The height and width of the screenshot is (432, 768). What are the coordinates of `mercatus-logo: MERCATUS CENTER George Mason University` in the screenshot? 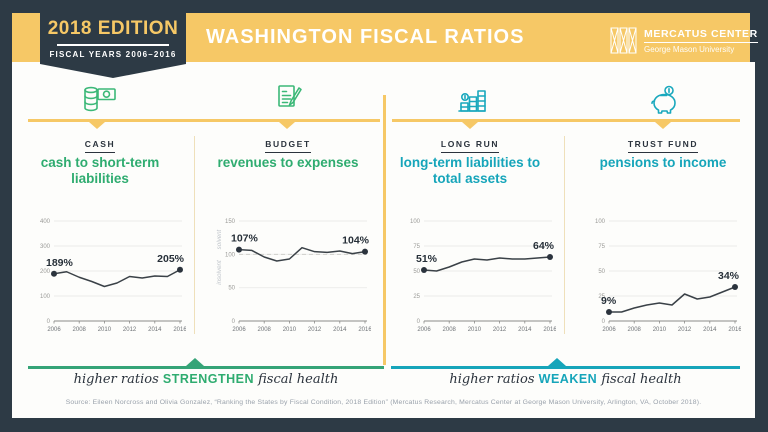 It's located at (684, 40).